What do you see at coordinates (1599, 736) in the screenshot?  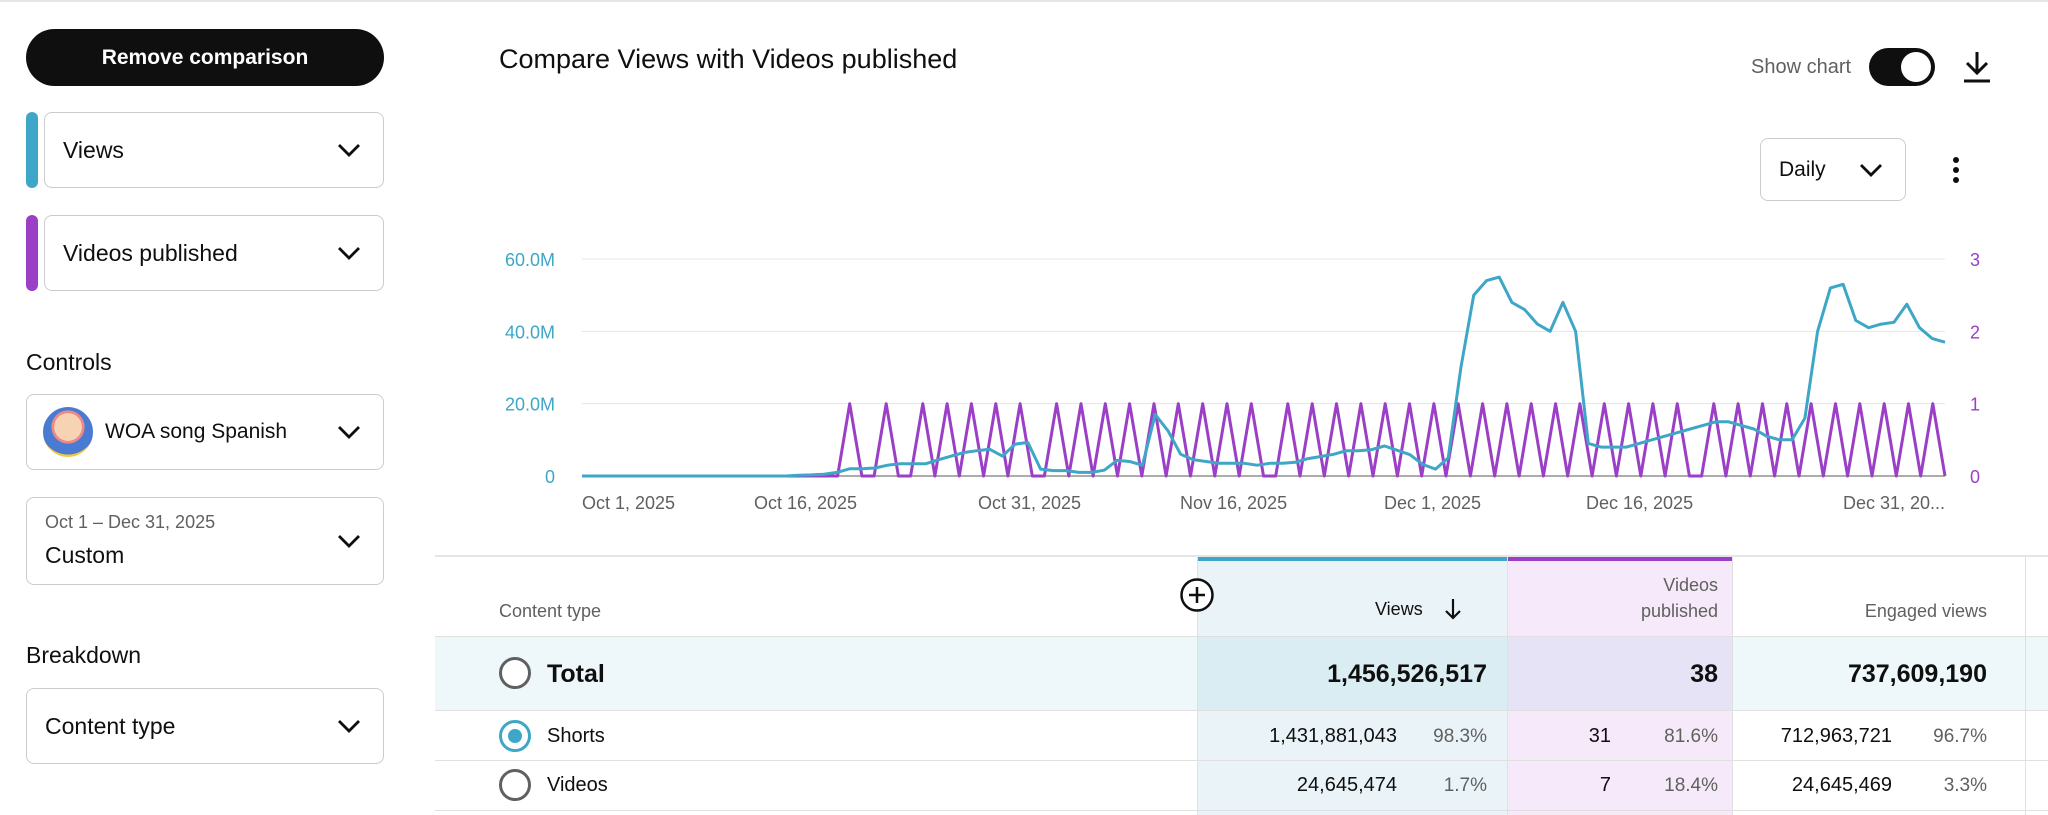 I see `shorts-videos-published: 31` at bounding box center [1599, 736].